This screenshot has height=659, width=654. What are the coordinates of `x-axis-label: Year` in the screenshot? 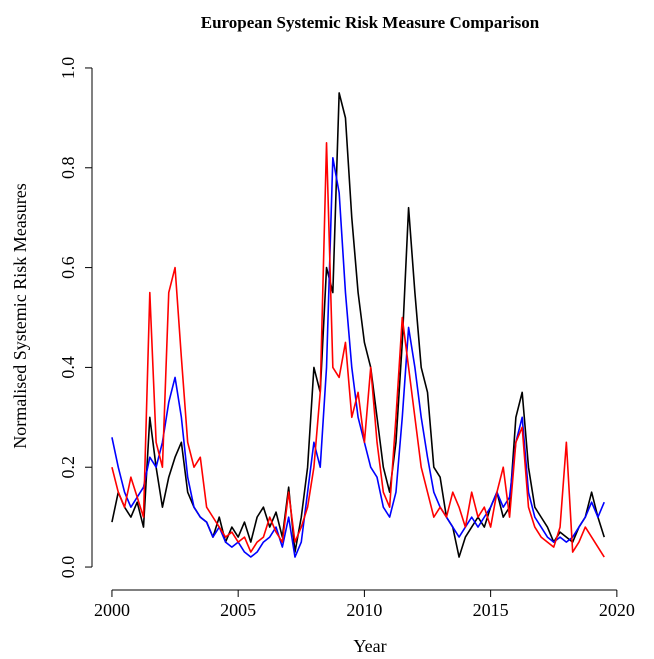 It's located at (369, 646).